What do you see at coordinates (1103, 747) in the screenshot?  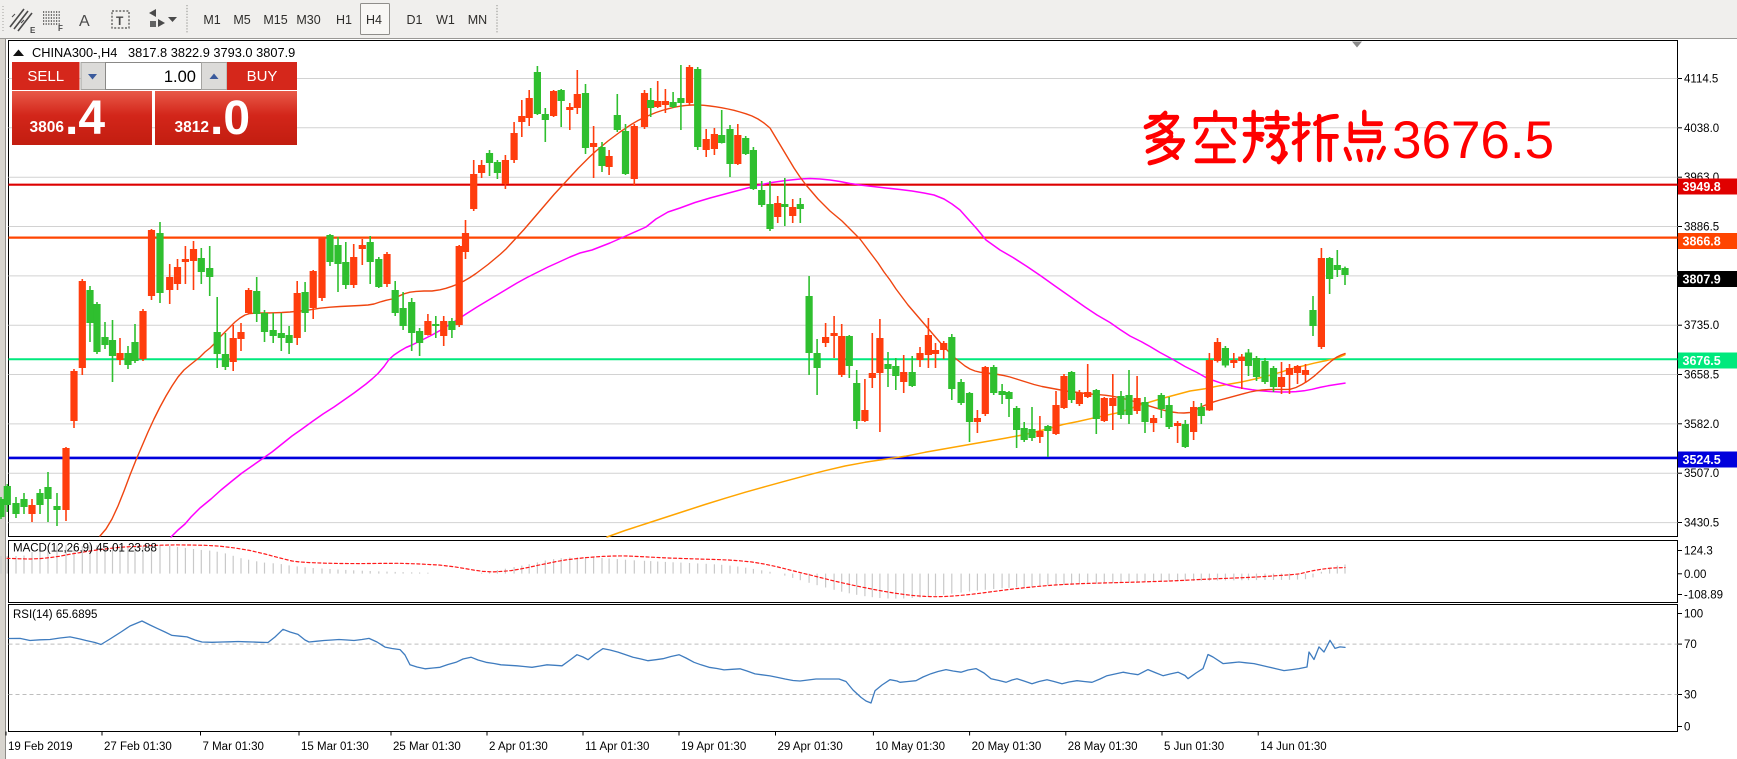 I see `svg-text: 28 May 01:30` at bounding box center [1103, 747].